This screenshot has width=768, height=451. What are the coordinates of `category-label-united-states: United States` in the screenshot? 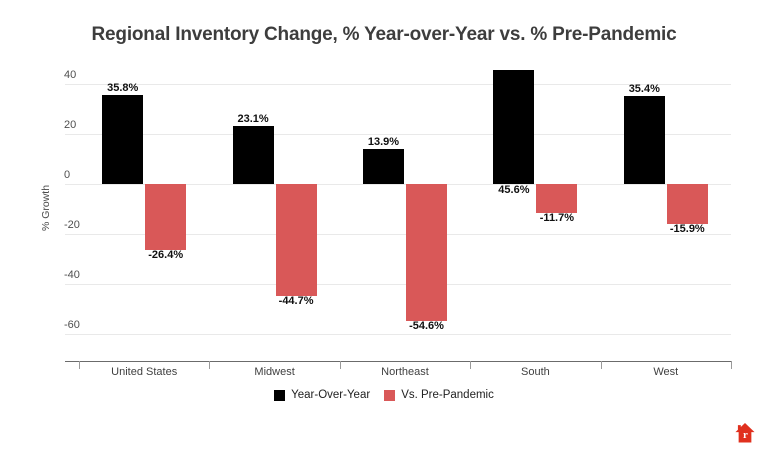 It's located at (144, 372).